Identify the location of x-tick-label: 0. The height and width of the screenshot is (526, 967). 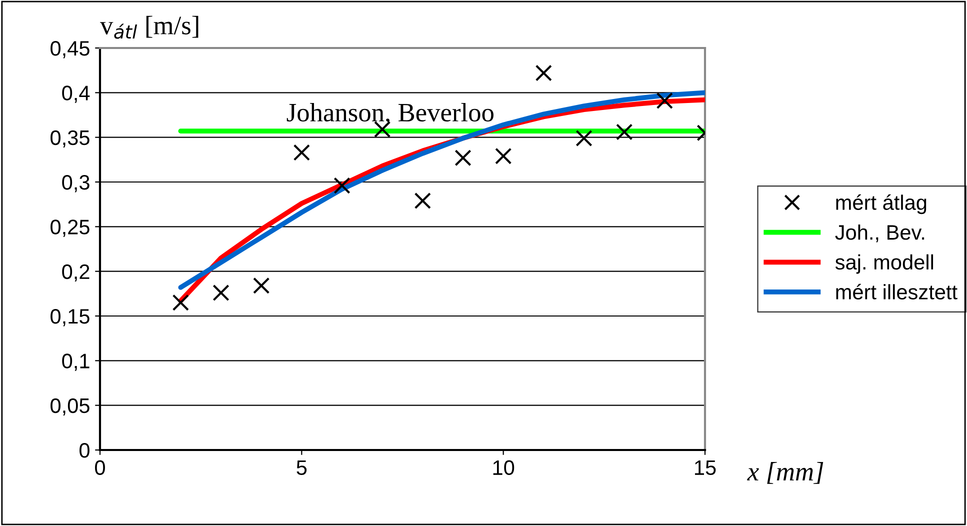
(100, 468).